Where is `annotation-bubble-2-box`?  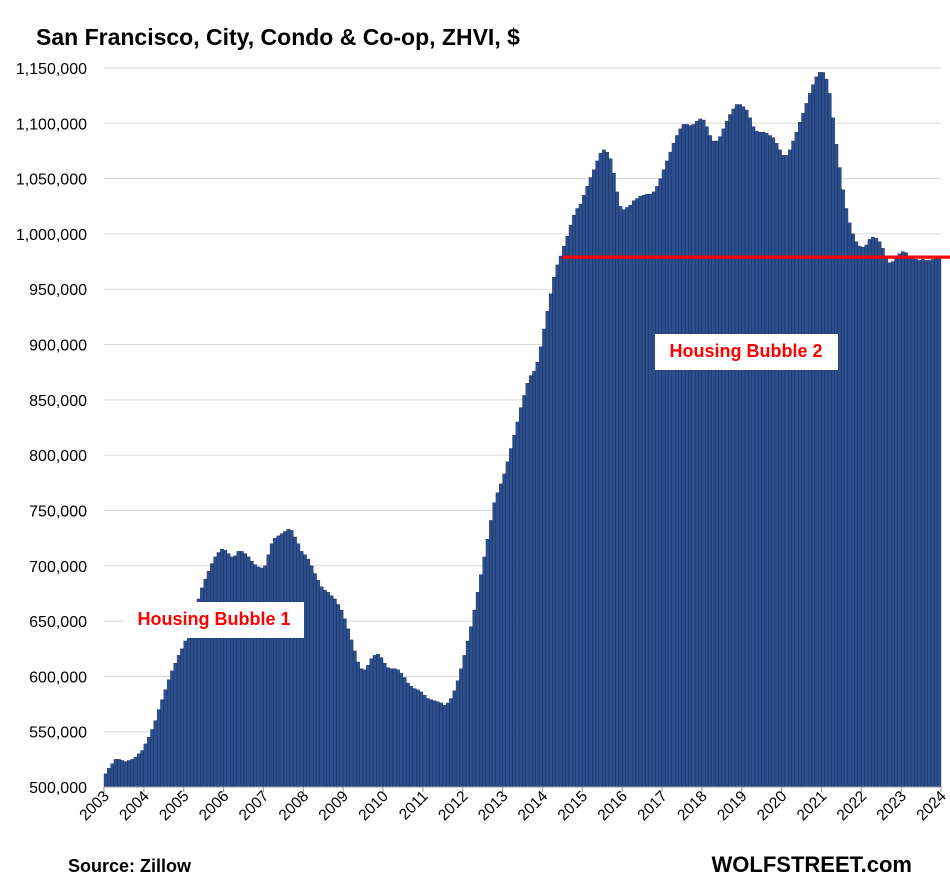
annotation-bubble-2-box is located at coordinates (746, 352).